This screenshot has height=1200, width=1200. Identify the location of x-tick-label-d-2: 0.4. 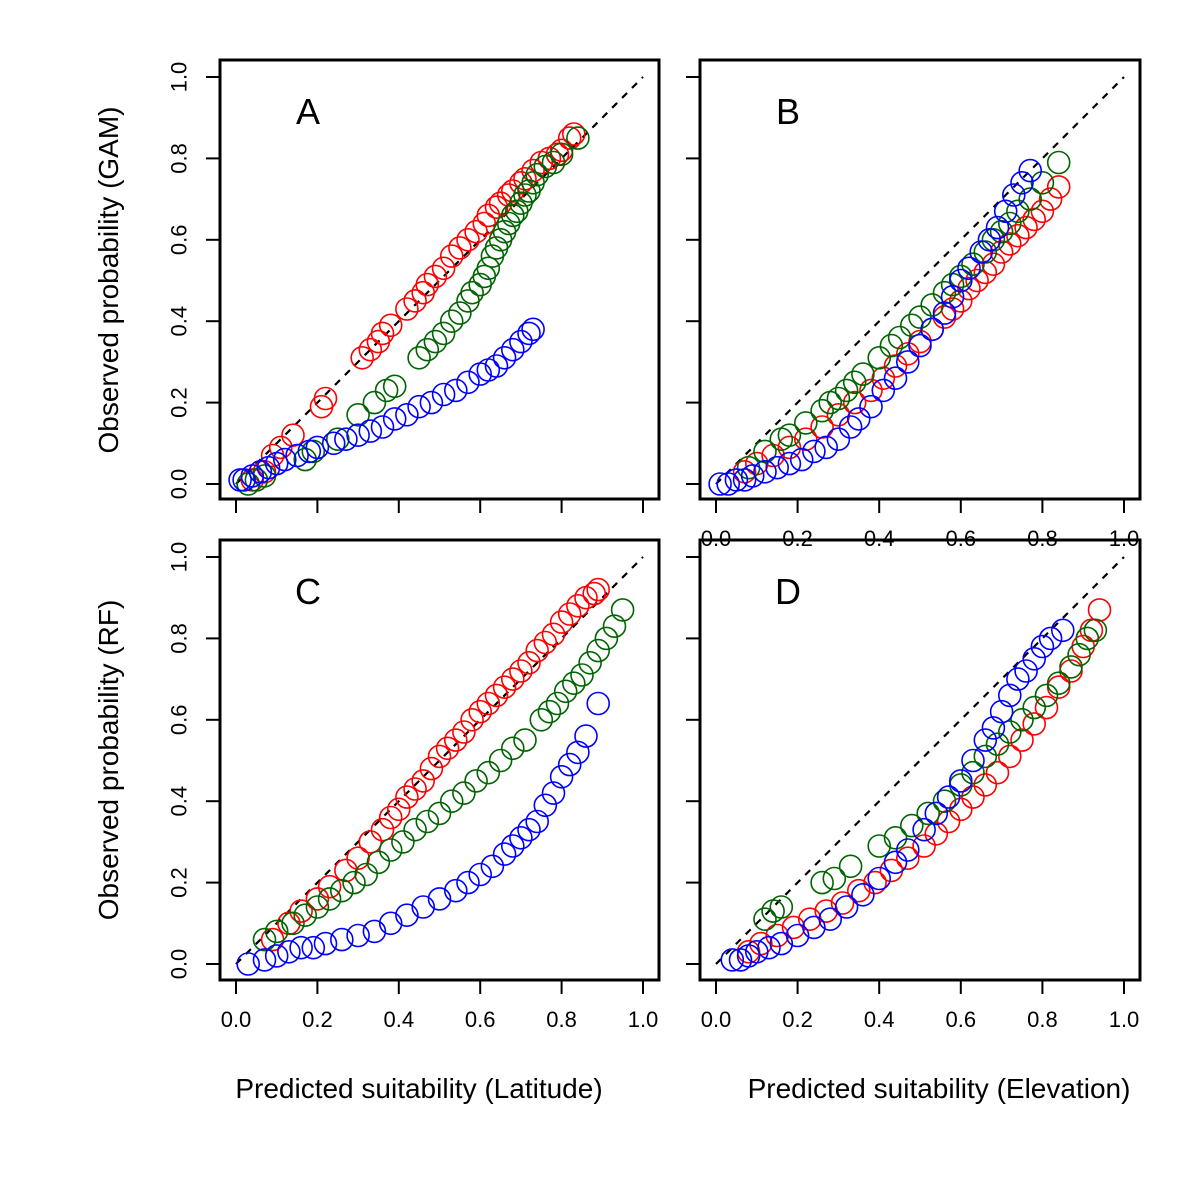
(879, 1019).